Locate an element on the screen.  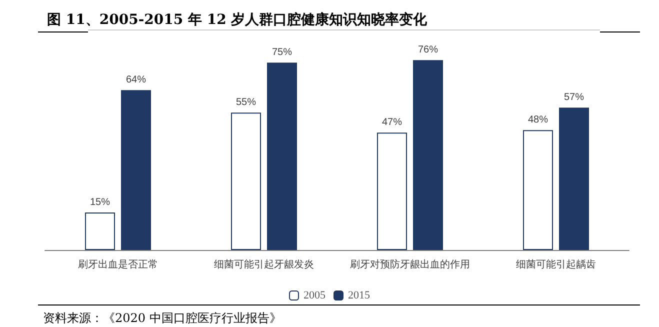
x-tick-label: 细菌可能引起龋齿 is located at coordinates (556, 264).